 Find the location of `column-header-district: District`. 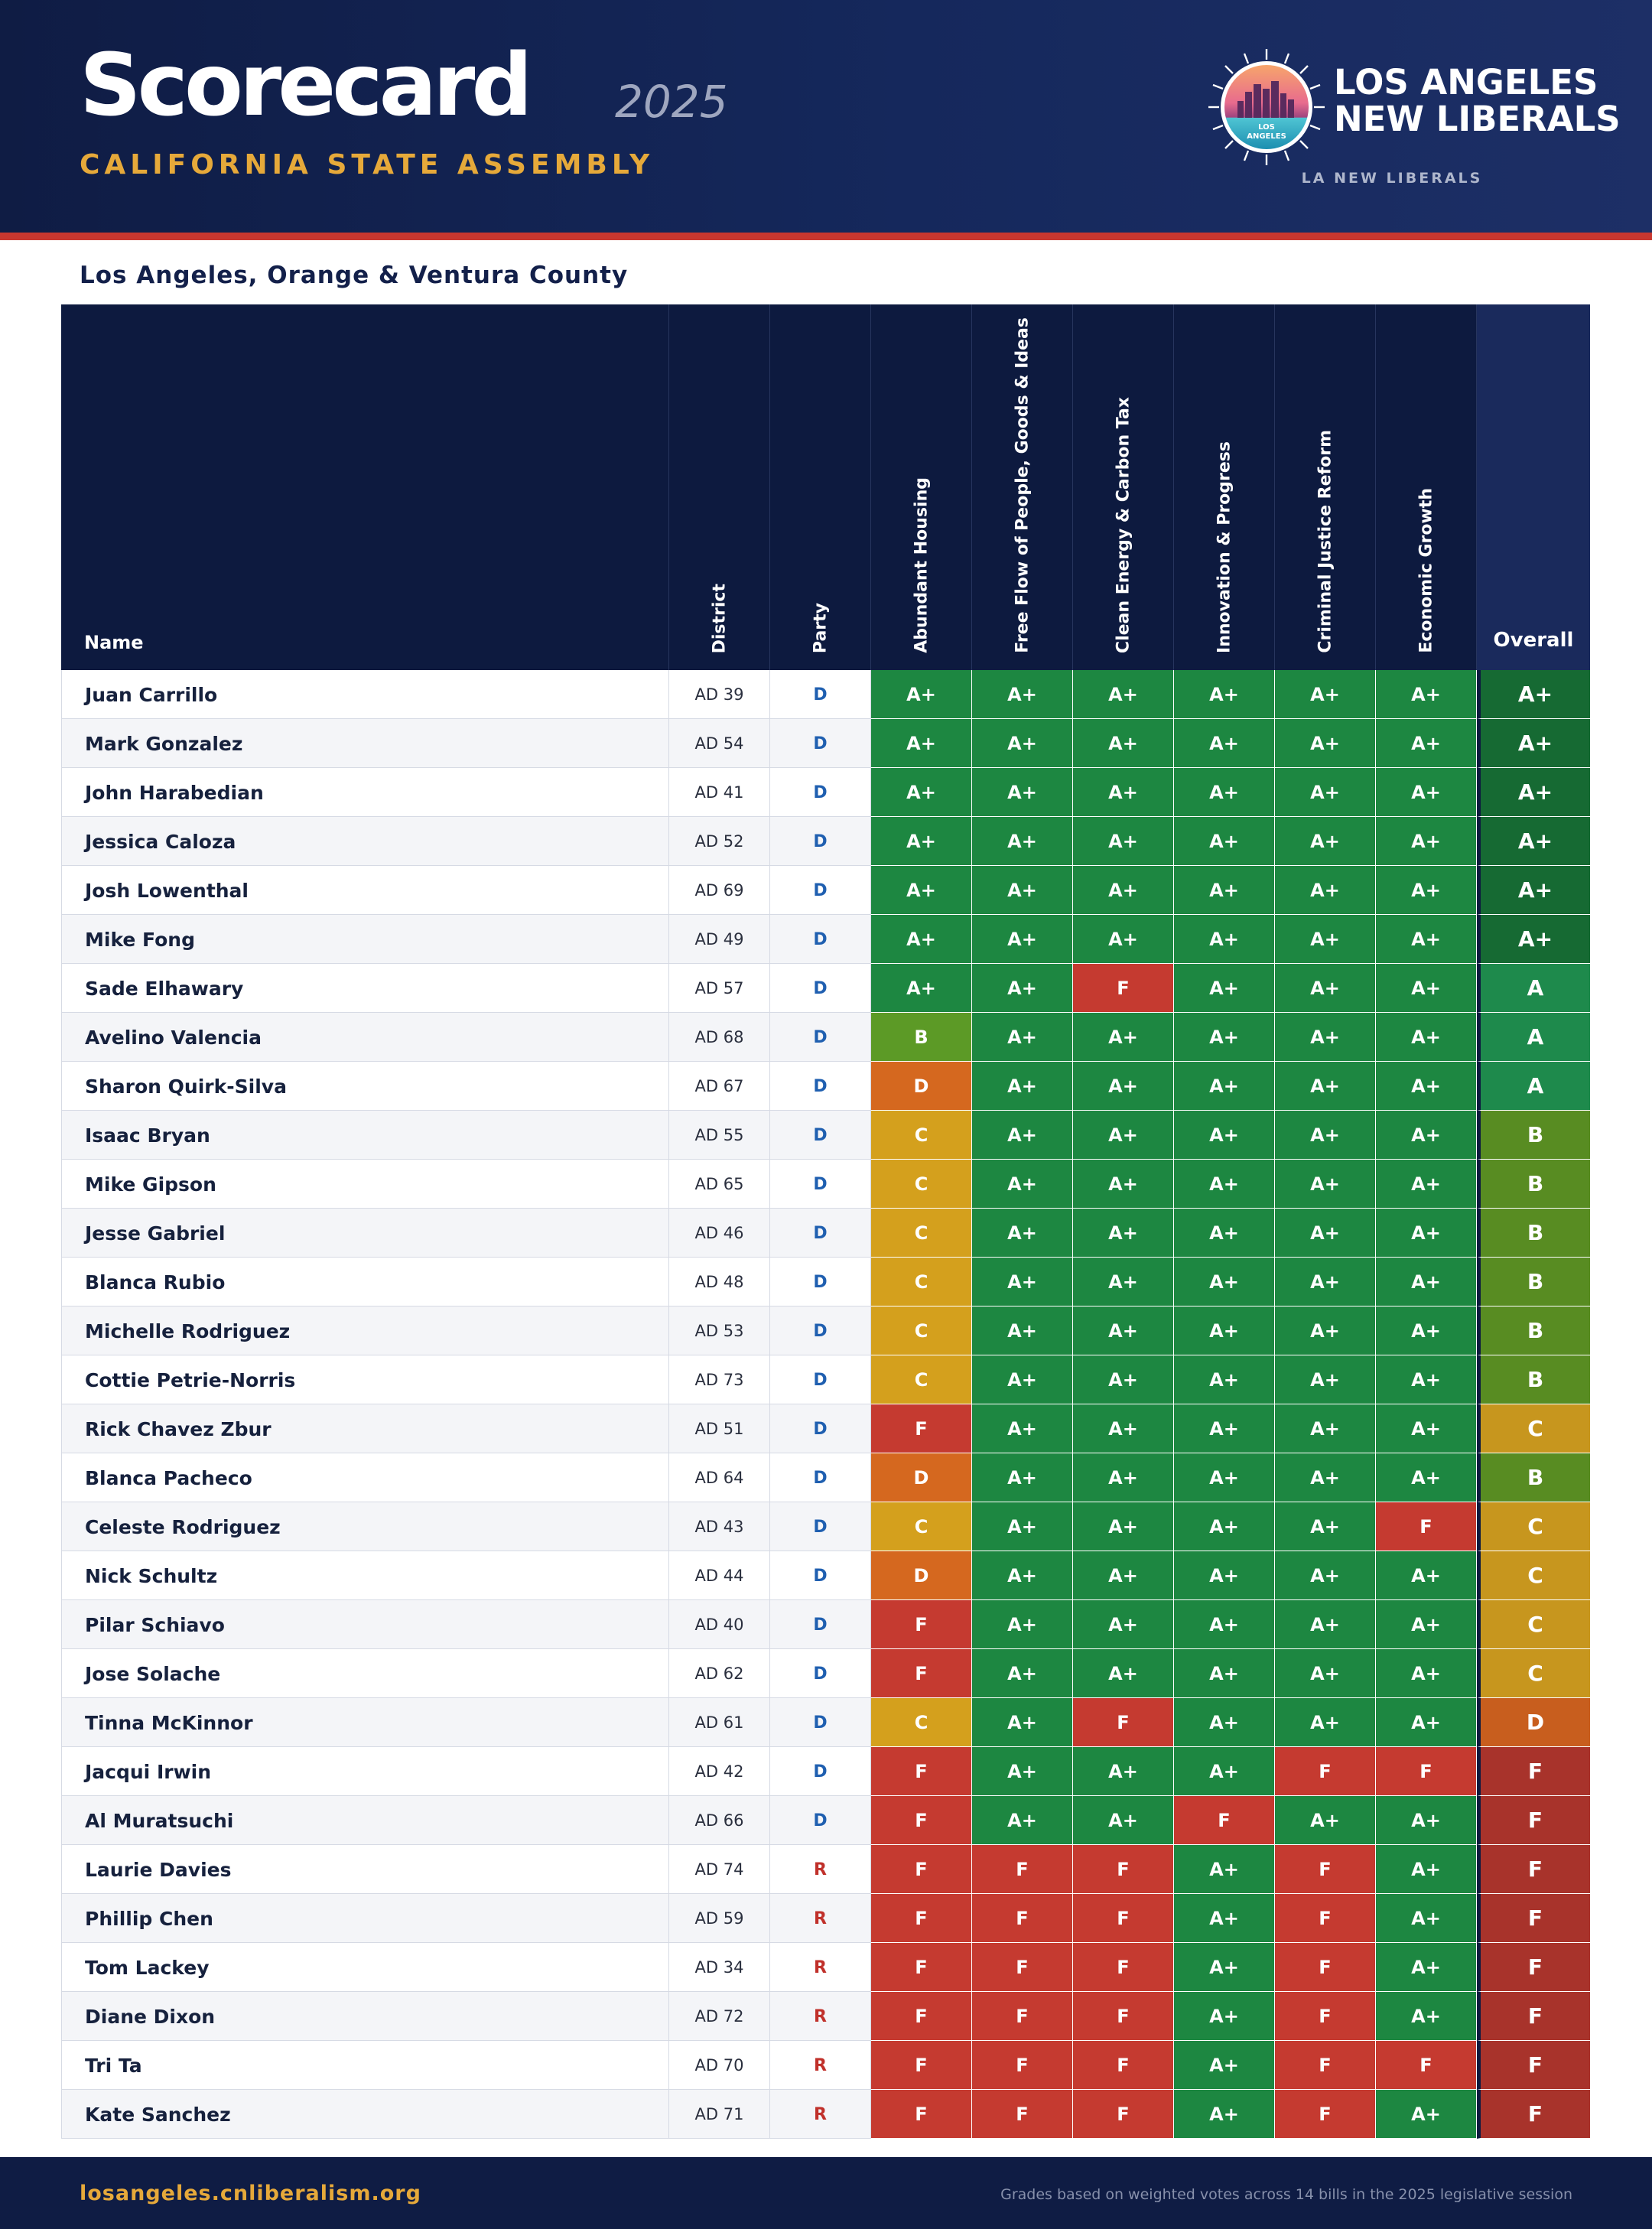

column-header-district: District is located at coordinates (719, 487).